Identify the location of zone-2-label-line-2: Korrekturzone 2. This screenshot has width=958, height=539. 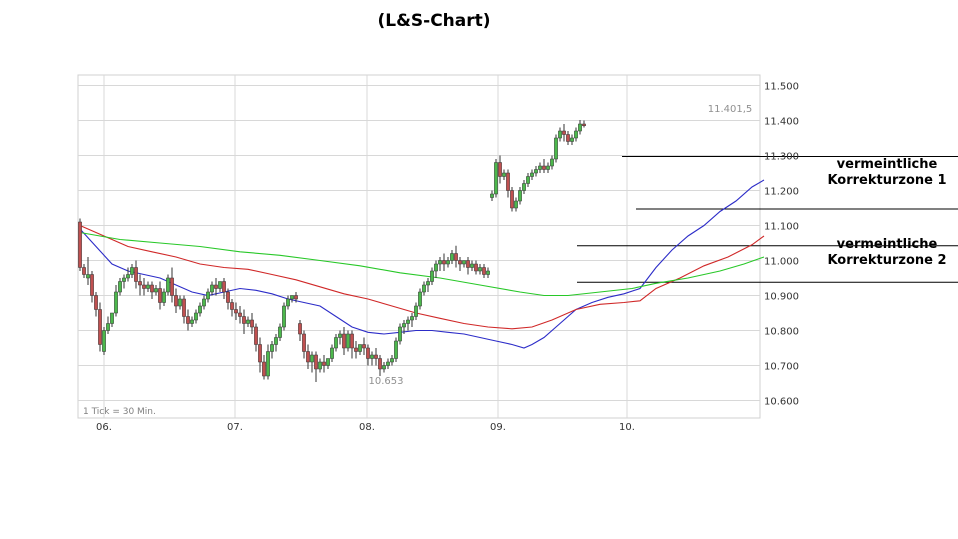
(887, 260).